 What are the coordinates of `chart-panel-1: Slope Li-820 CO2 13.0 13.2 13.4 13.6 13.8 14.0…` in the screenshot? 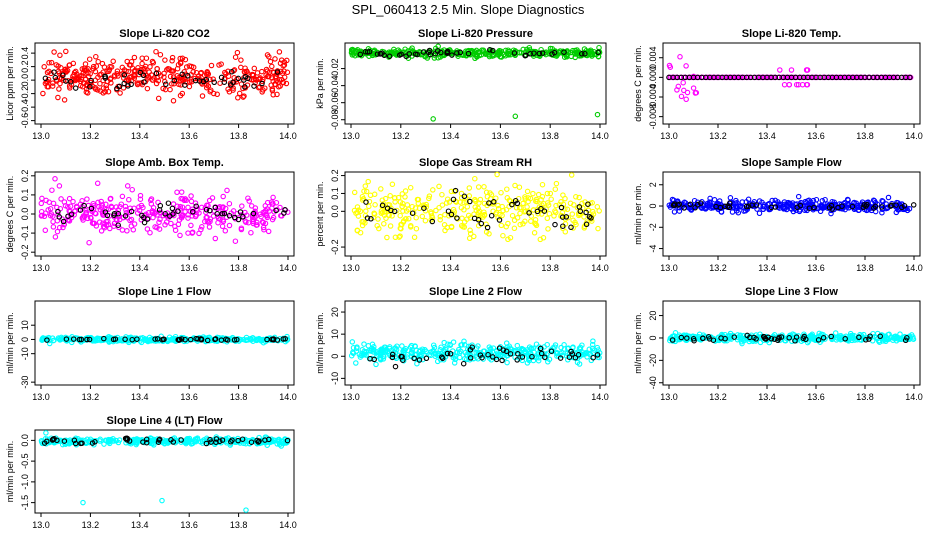 It's located at (151, 84).